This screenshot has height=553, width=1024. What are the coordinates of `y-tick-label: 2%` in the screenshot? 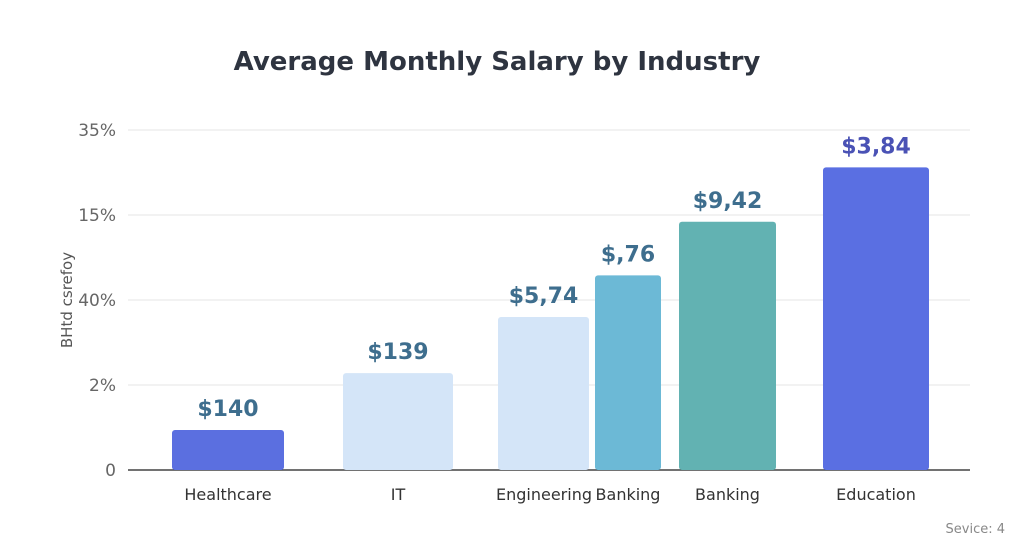 It's located at (102, 386).